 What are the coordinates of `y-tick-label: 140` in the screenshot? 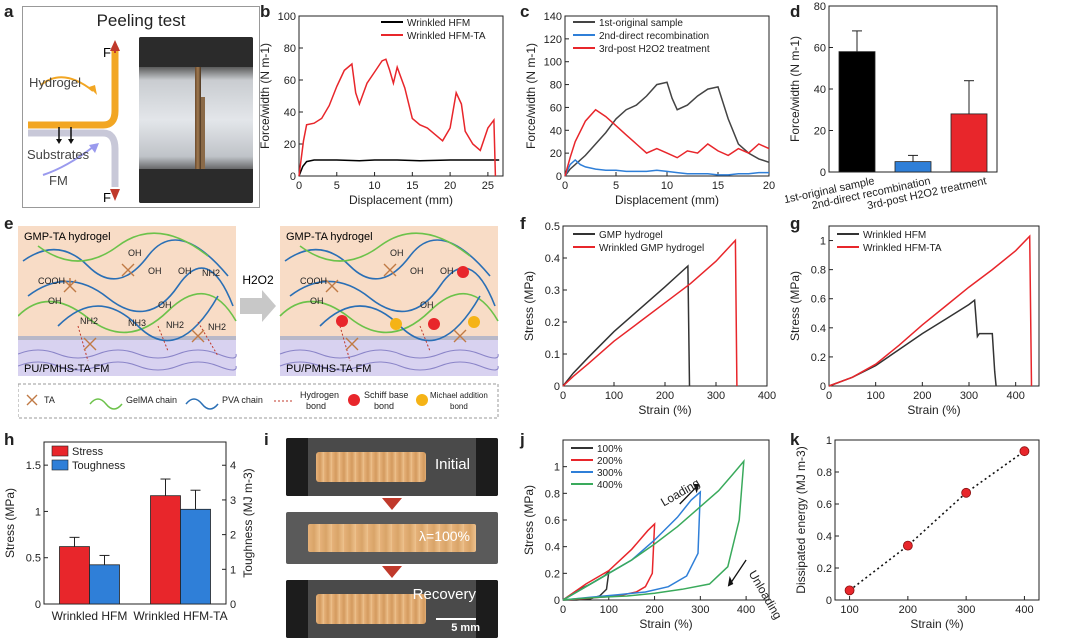 It's located at (553, 17).